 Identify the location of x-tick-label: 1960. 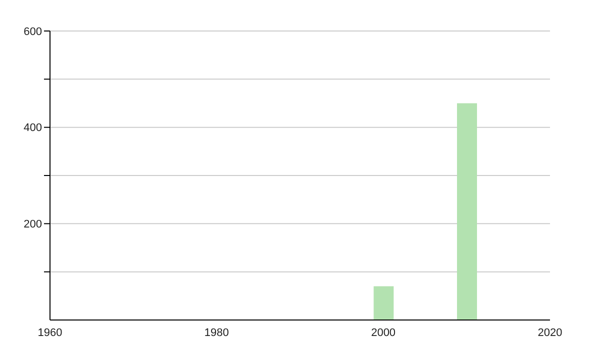
(50, 332).